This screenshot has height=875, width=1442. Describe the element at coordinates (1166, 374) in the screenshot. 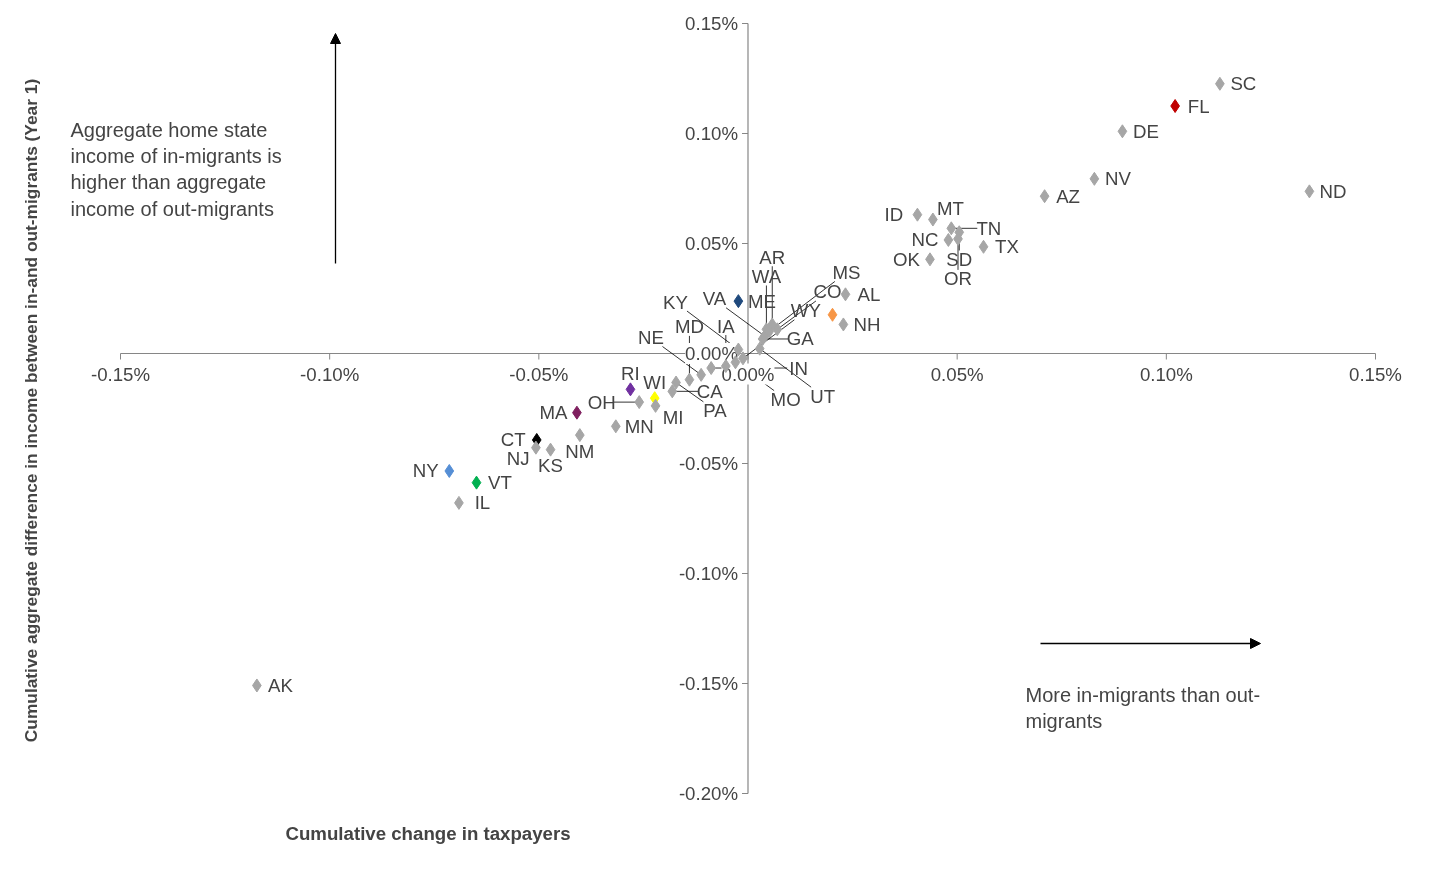

I see `x-tick-label: 0.10%` at that location.